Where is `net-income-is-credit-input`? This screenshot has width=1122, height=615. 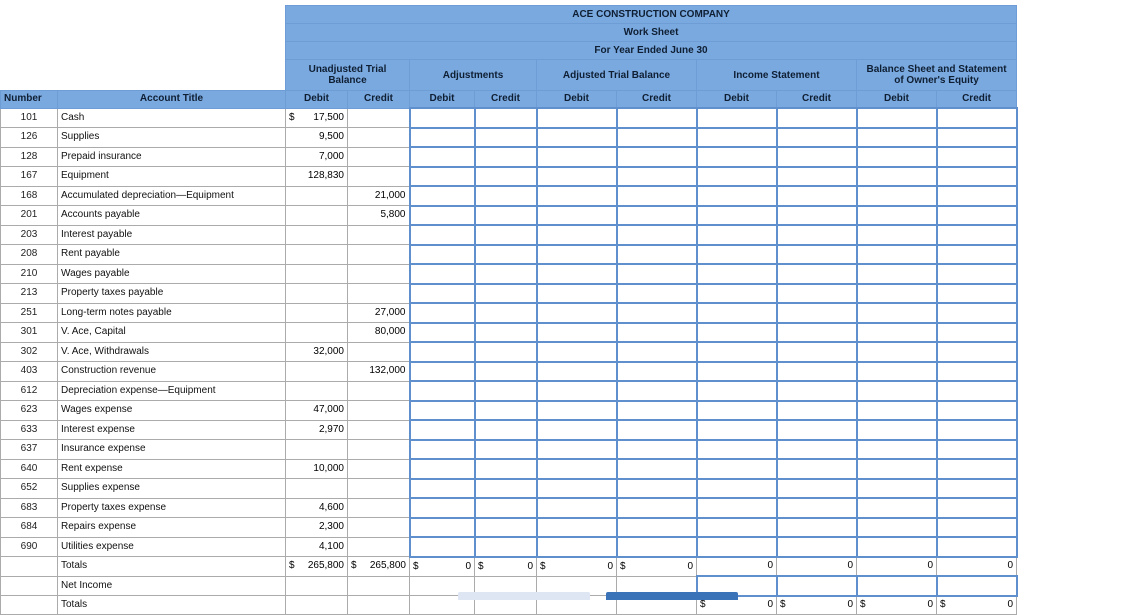
net-income-is-credit-input is located at coordinates (816, 585).